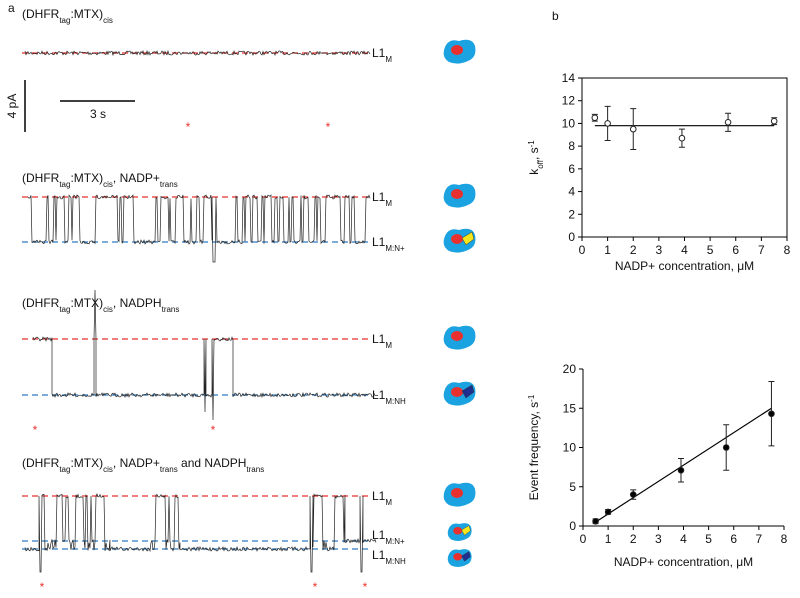 The width and height of the screenshot is (800, 598). Describe the element at coordinates (531, 144) in the screenshot. I see `y-axis-label-part: -1` at that location.